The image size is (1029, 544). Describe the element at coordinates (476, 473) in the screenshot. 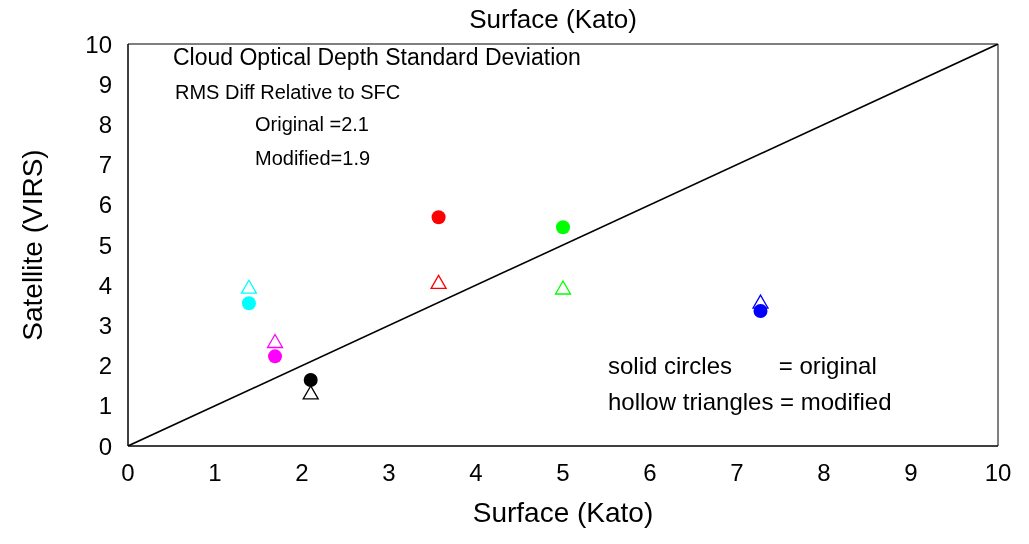

I see `x-tick-label: 4` at that location.